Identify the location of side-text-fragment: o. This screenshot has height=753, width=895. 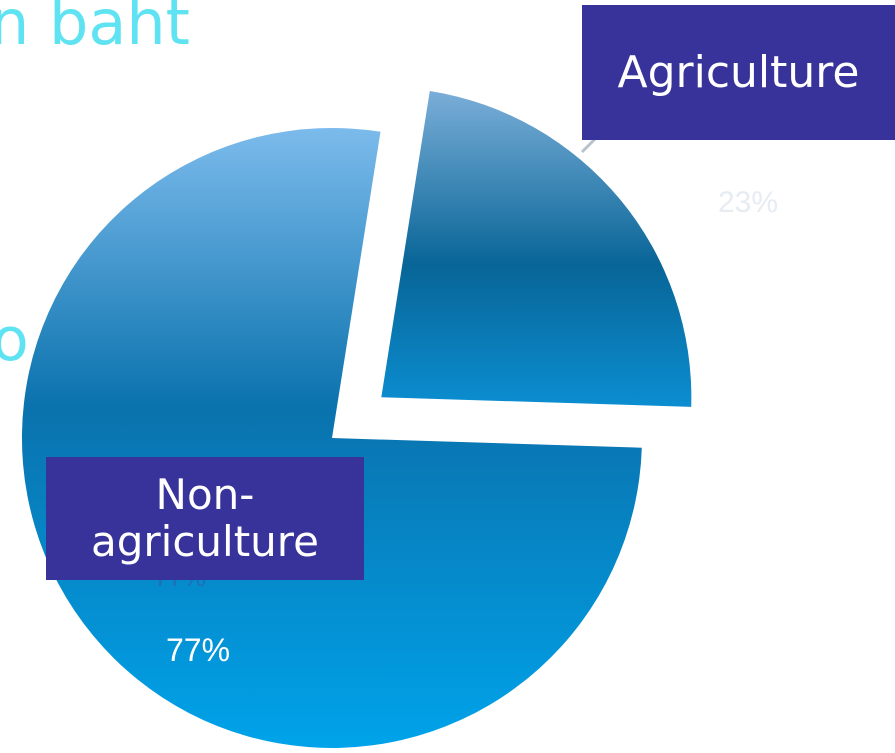
(14, 340).